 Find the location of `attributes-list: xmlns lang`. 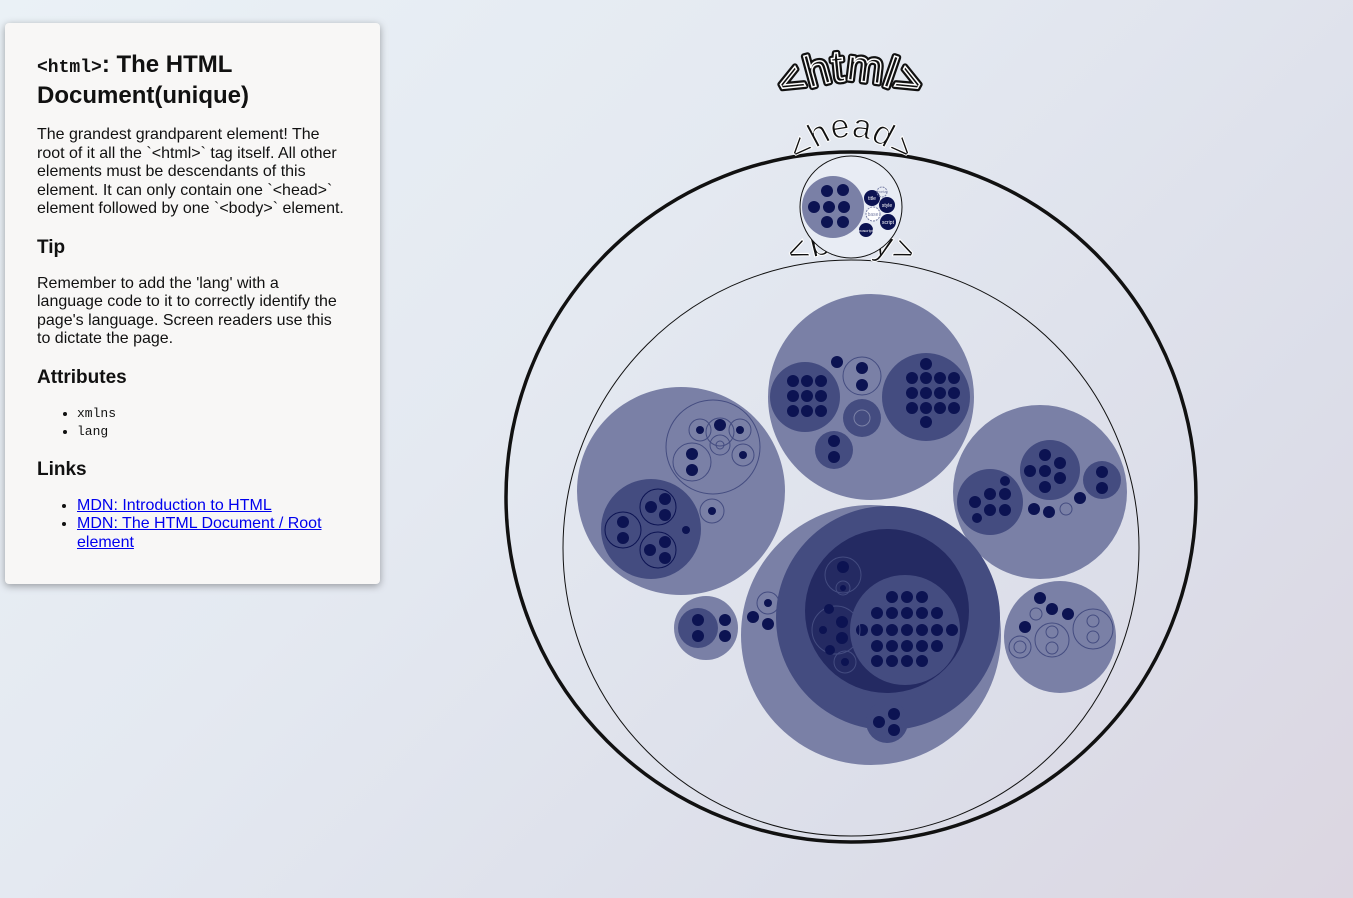

attributes-list: xmlns lang is located at coordinates (192, 423).